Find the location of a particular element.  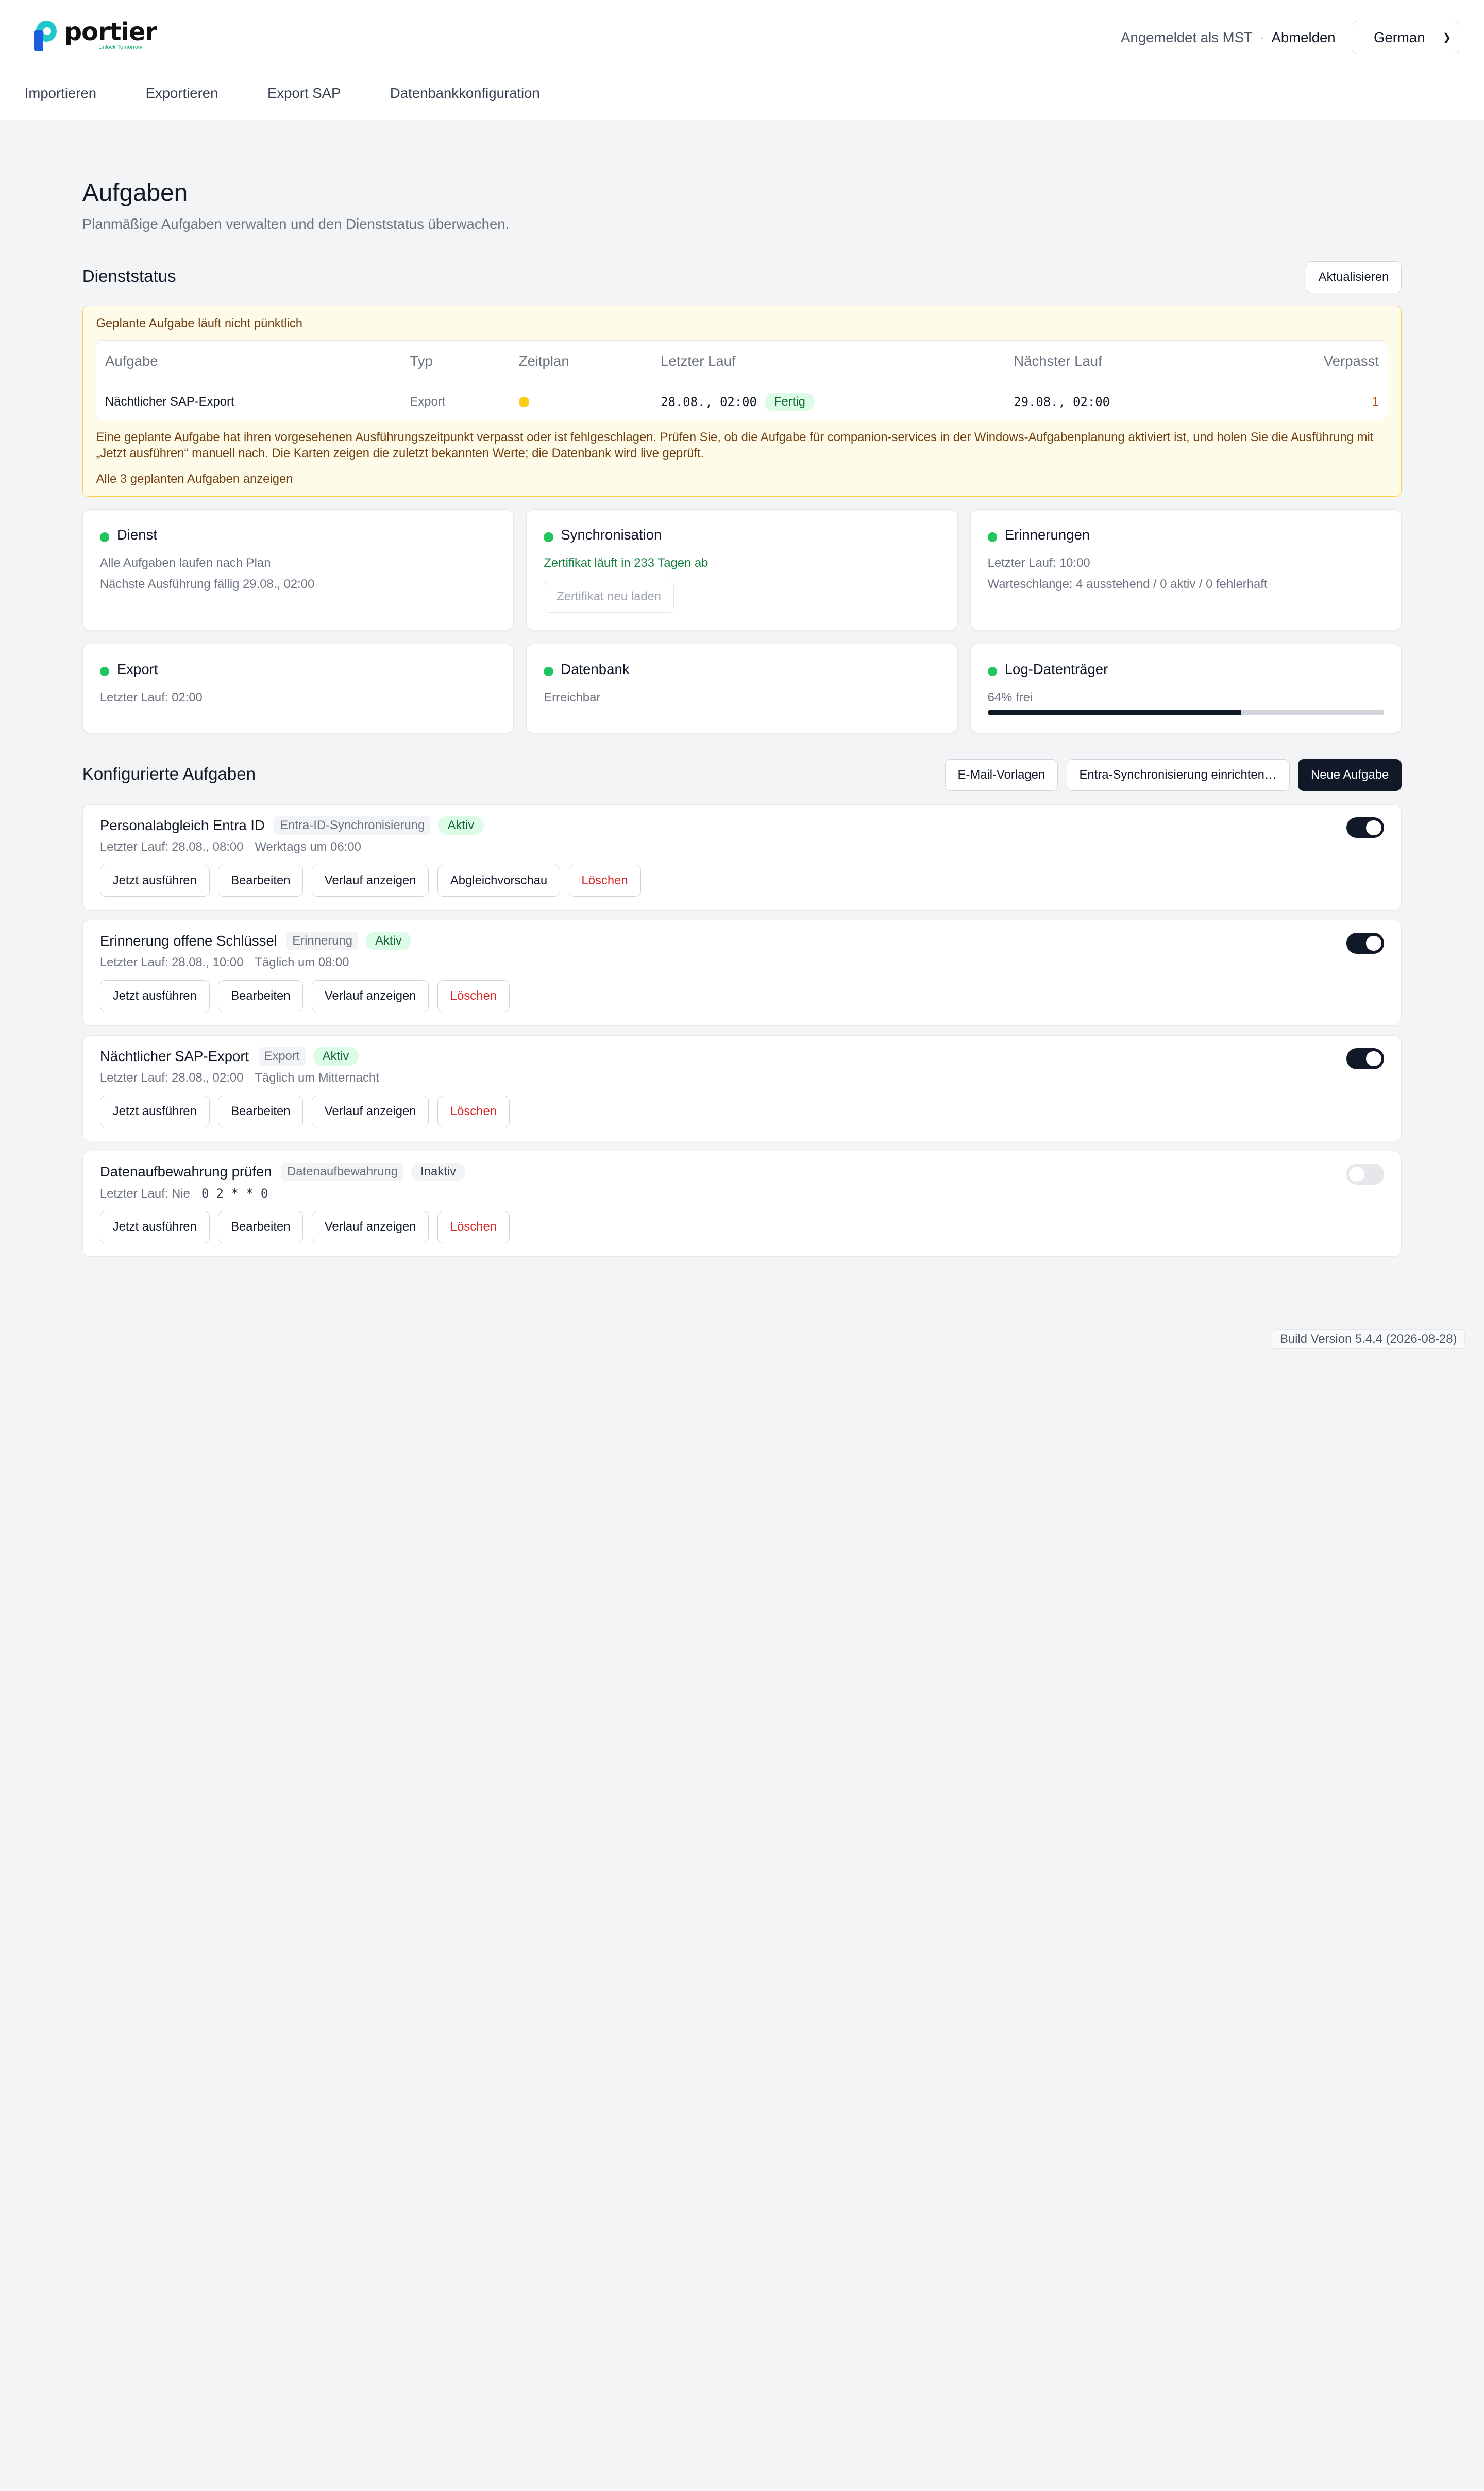

row-task-type: Export is located at coordinates (428, 402).